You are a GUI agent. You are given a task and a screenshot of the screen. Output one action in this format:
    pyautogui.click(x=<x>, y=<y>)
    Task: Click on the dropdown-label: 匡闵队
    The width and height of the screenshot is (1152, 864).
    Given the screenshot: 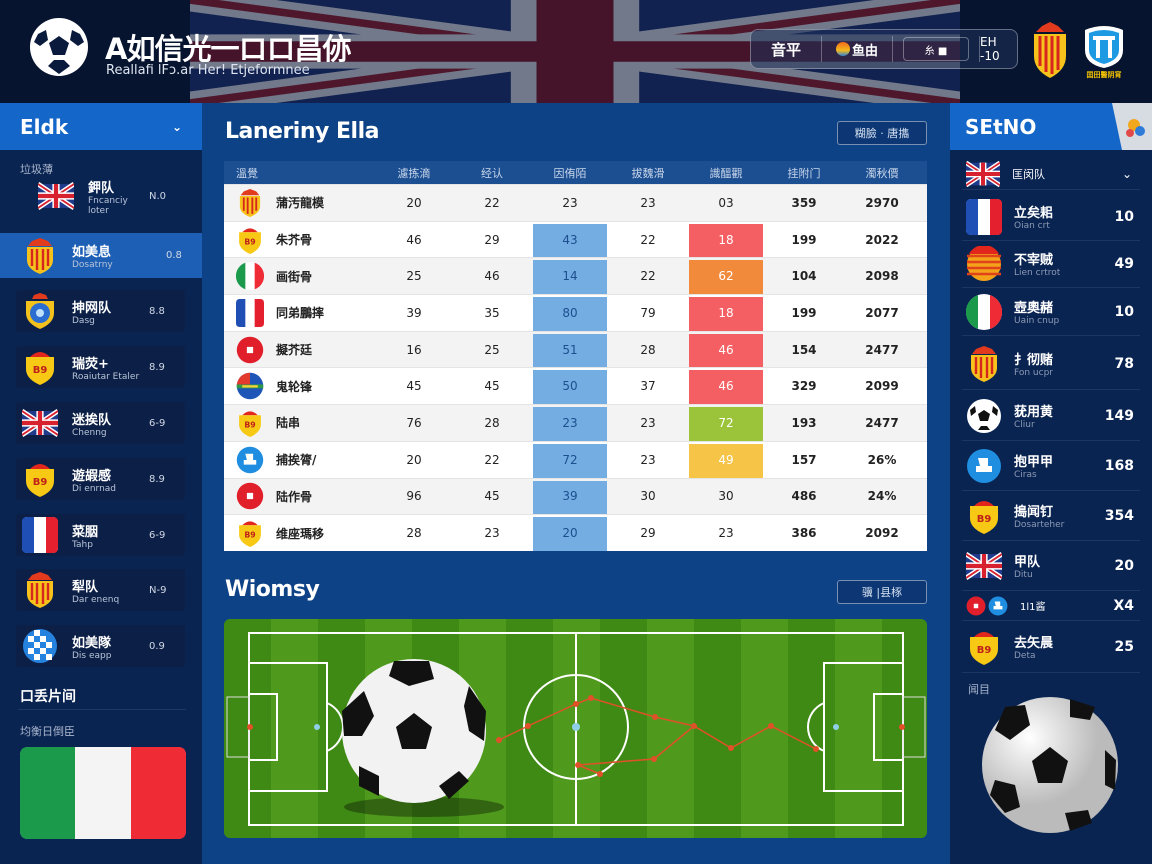 What is the action you would take?
    pyautogui.click(x=1028, y=174)
    